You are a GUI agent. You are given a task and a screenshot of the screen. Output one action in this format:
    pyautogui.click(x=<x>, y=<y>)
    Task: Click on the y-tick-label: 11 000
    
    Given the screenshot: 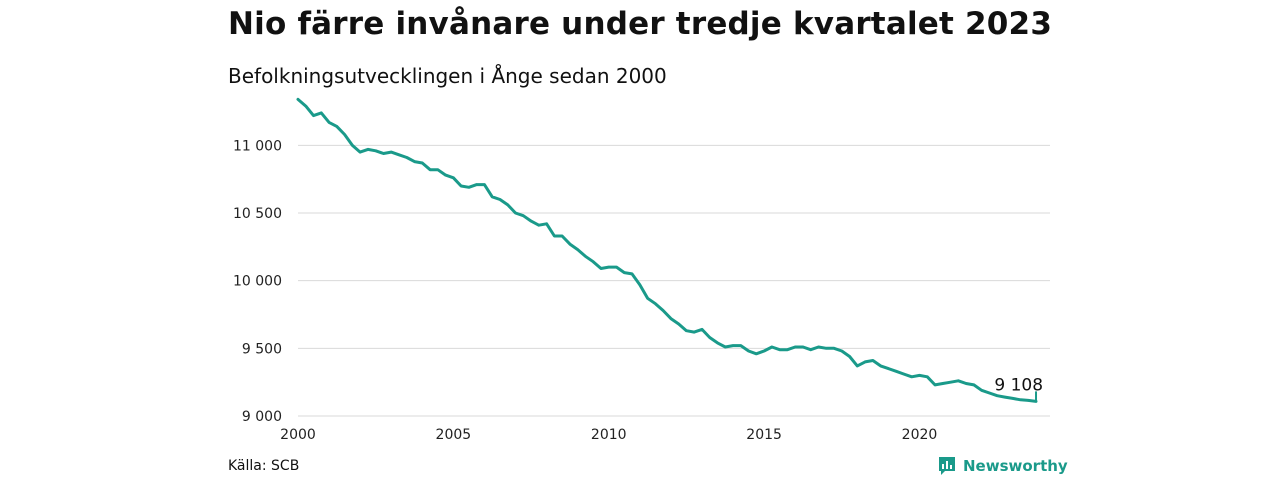 What is the action you would take?
    pyautogui.click(x=257, y=146)
    